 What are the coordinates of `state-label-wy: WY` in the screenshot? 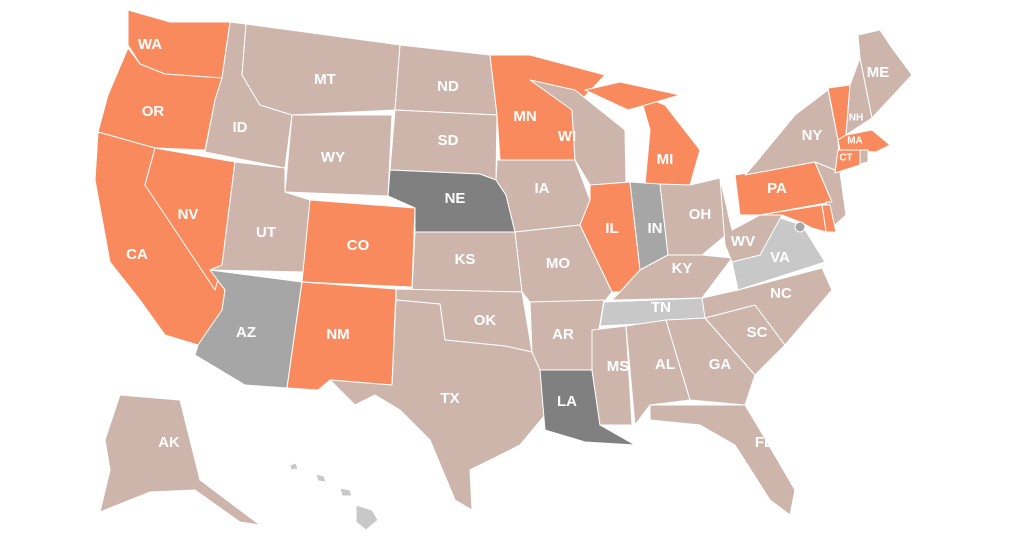 It's located at (333, 157).